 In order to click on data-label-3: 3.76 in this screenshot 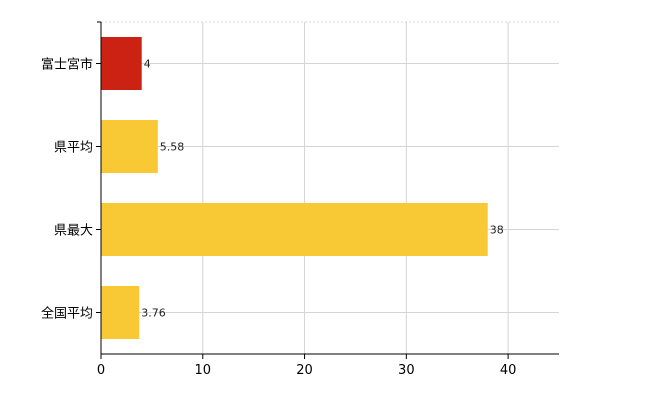, I will do `click(153, 313)`.